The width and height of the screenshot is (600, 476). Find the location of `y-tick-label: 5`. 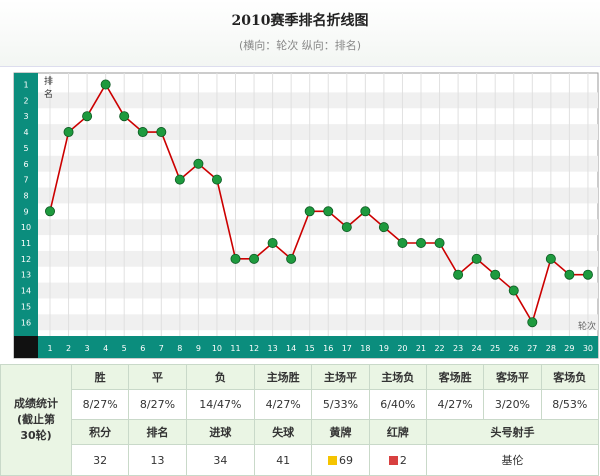

y-tick-label: 5 is located at coordinates (25, 148).